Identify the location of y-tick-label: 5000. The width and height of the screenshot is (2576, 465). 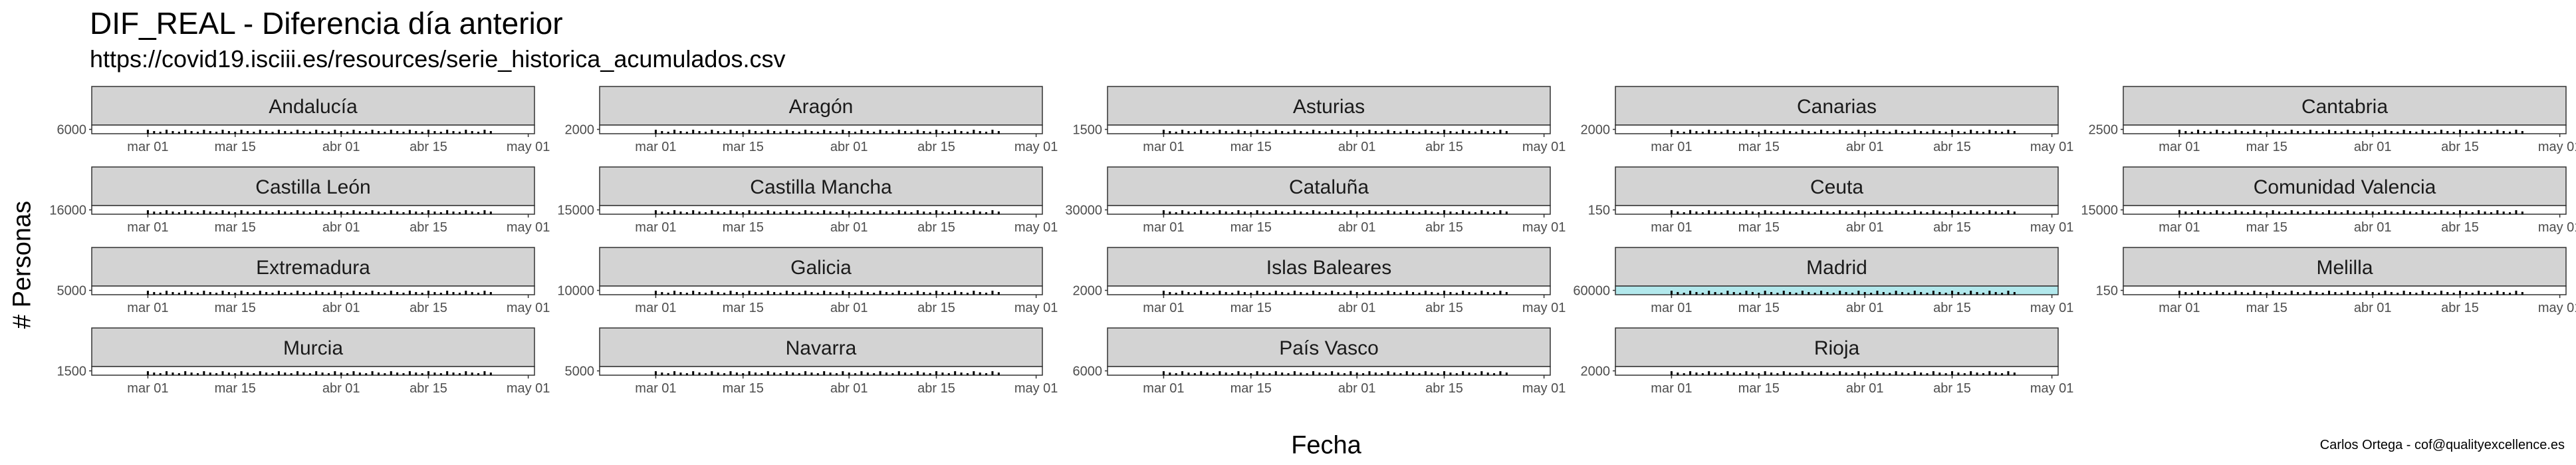
(72, 291).